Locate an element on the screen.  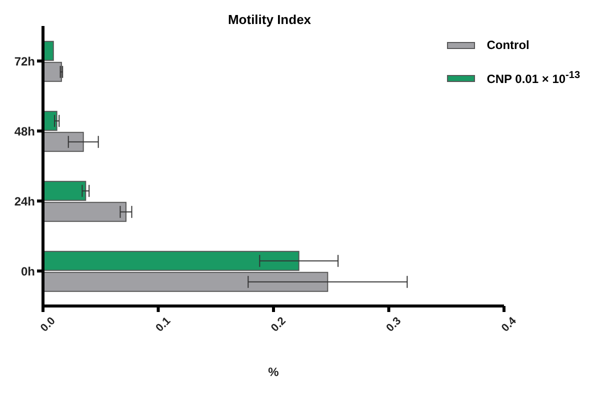
x-tick-label: 0.2 is located at coordinates (278, 324).